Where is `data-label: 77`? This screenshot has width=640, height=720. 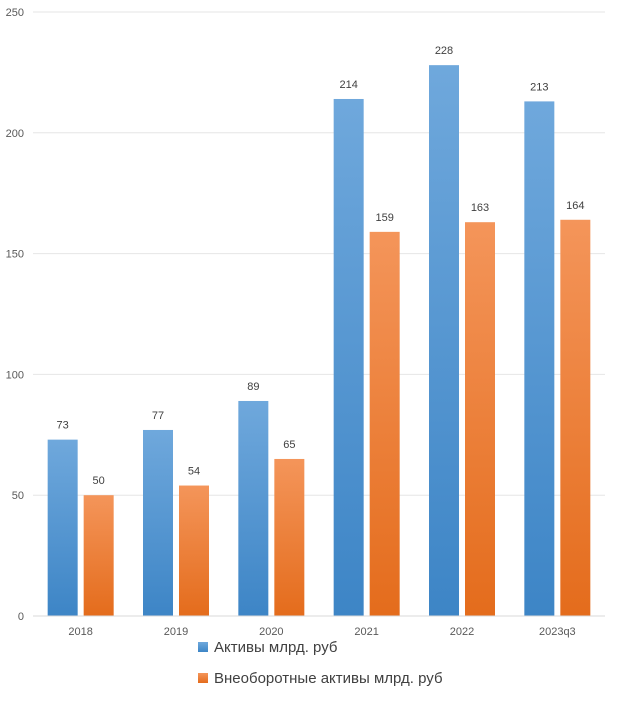
data-label: 77 is located at coordinates (158, 416).